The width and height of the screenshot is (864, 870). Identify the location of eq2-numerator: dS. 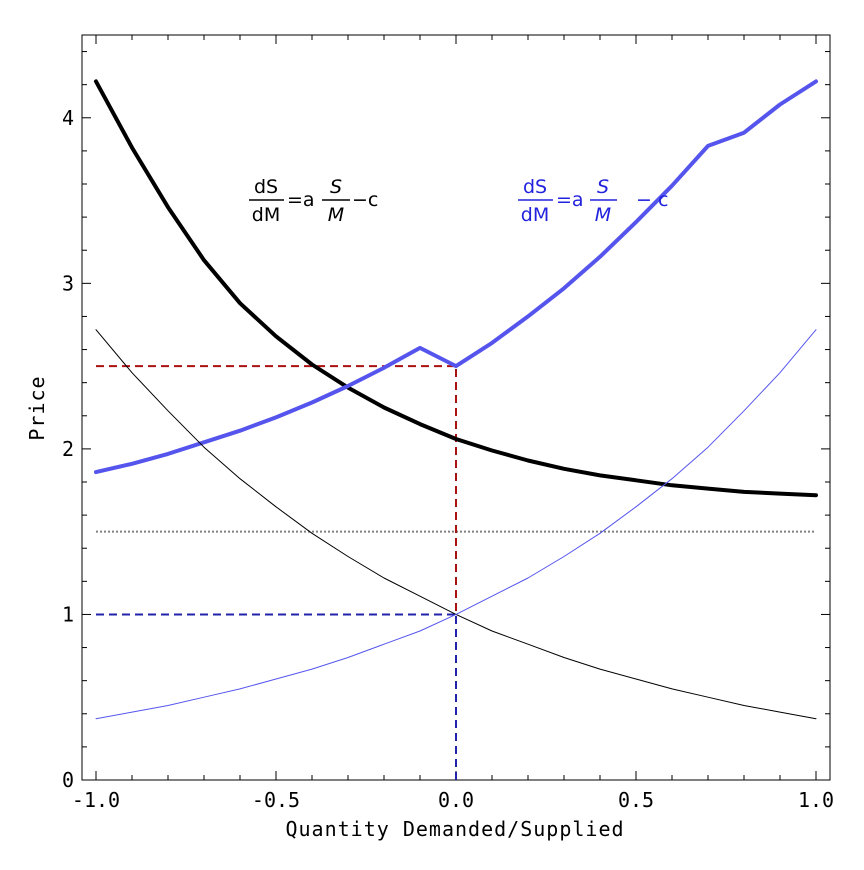
(535, 187).